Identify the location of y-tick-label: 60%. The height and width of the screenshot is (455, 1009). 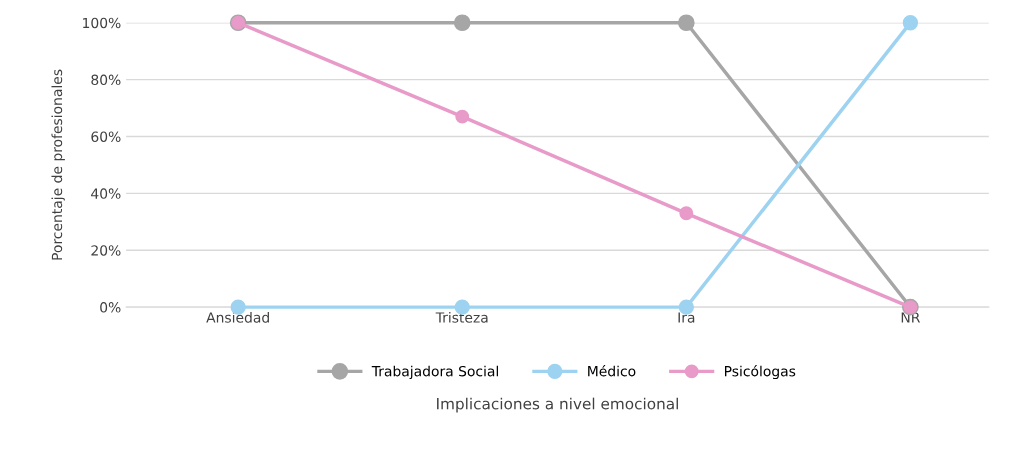
(106, 136).